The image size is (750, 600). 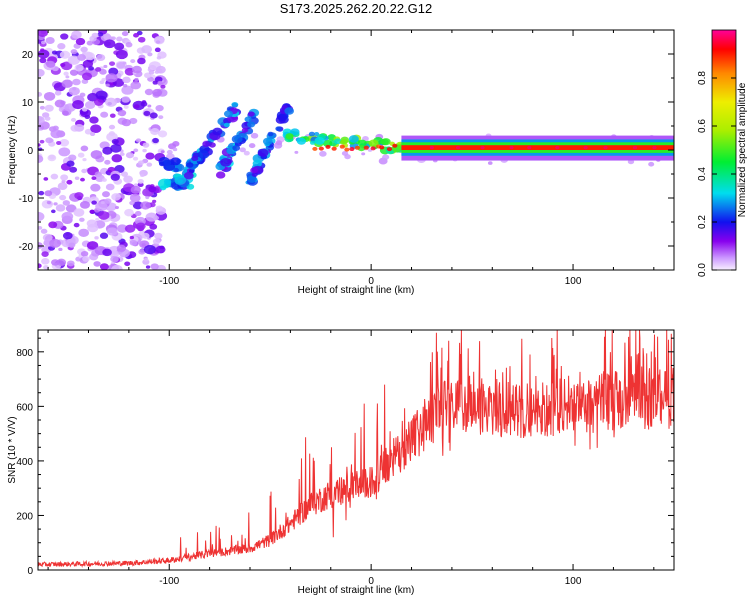 I want to click on colorbar-tick-label: 0.4, so click(x=702, y=174).